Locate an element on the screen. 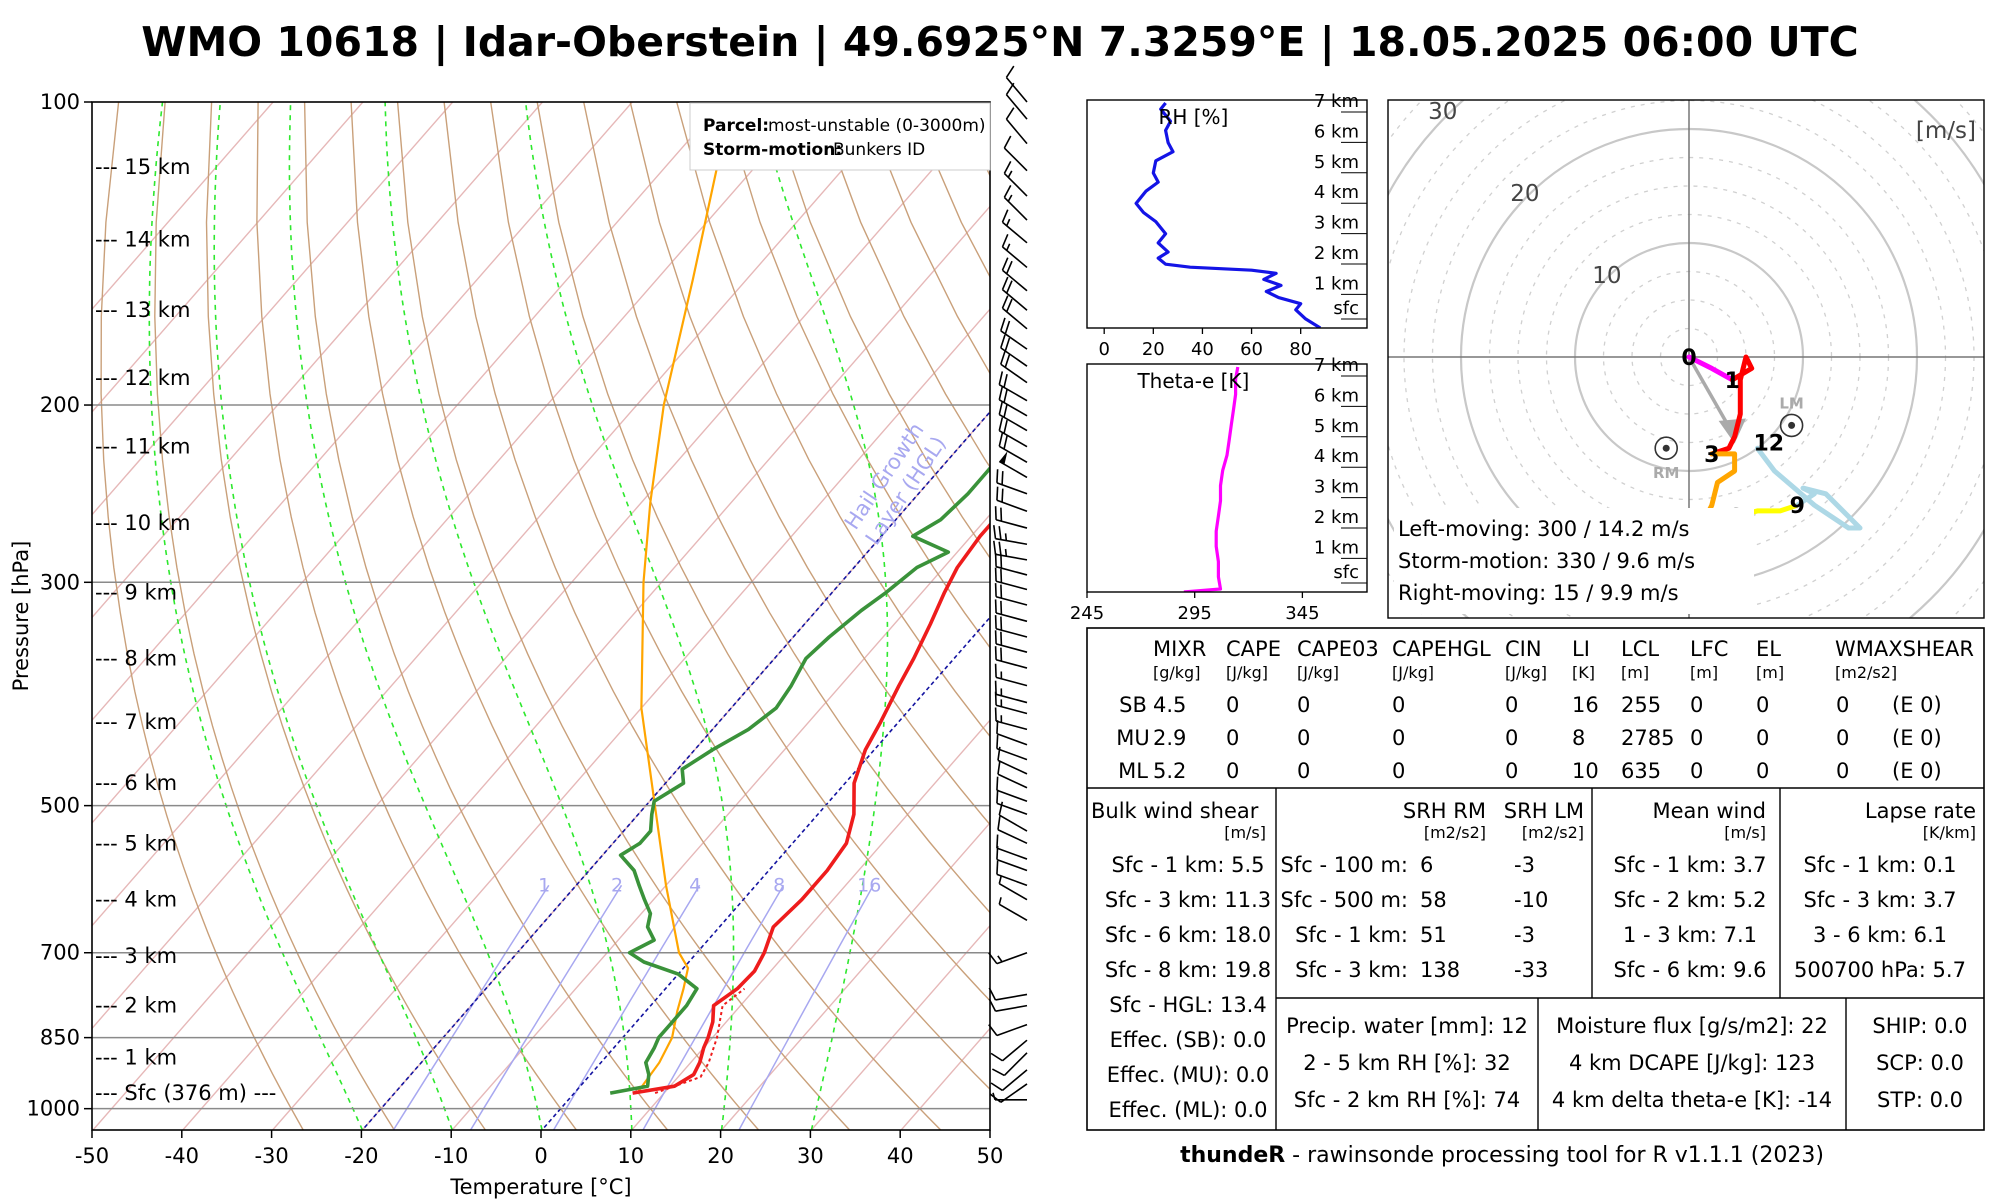 This screenshot has height=1200, width=2000. table1-unit: [J/kg] is located at coordinates (1413, 672).